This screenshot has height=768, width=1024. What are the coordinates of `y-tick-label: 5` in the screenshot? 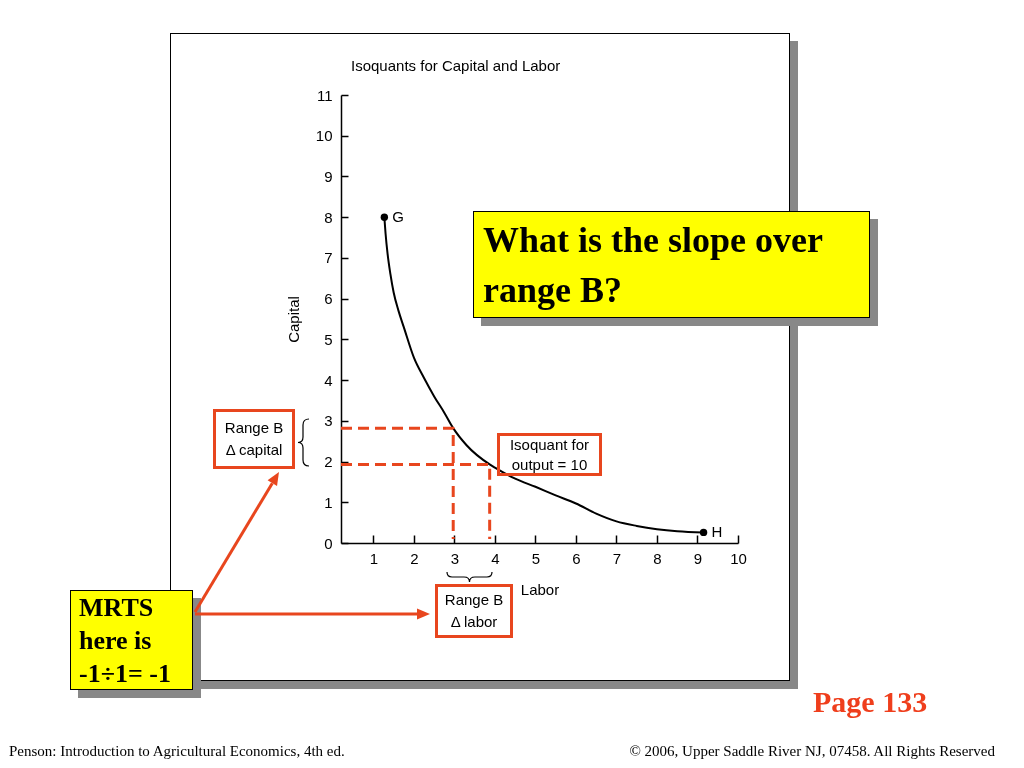 It's located at (328, 339).